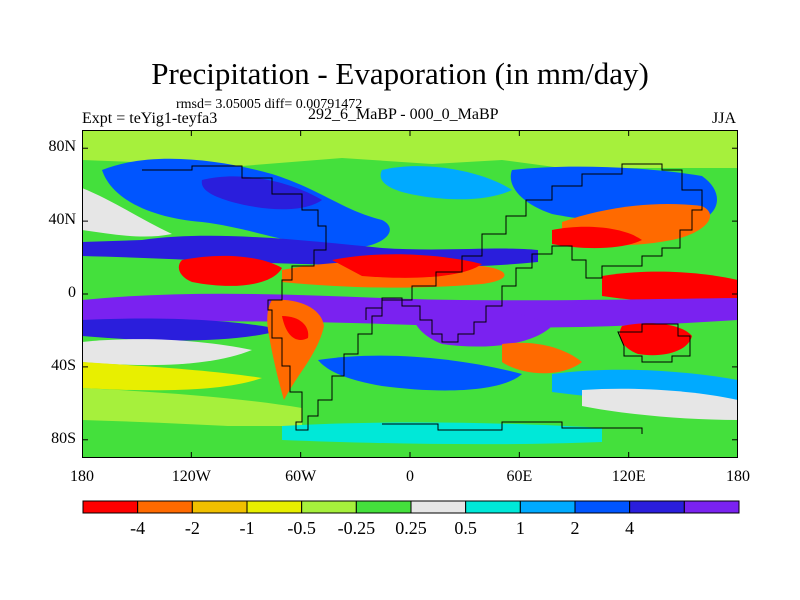  Describe the element at coordinates (411, 528) in the screenshot. I see `colorbar-label: 0.25` at that location.